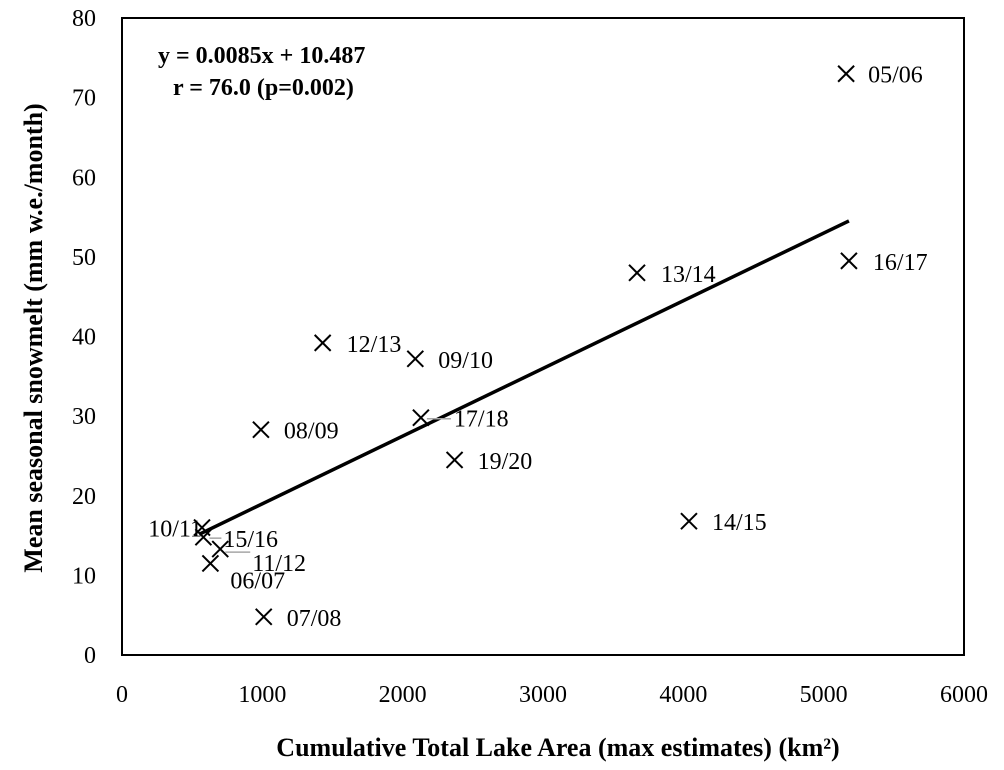 This screenshot has height=770, width=1004. Describe the element at coordinates (824, 695) in the screenshot. I see `x-tick-label: 5000` at that location.